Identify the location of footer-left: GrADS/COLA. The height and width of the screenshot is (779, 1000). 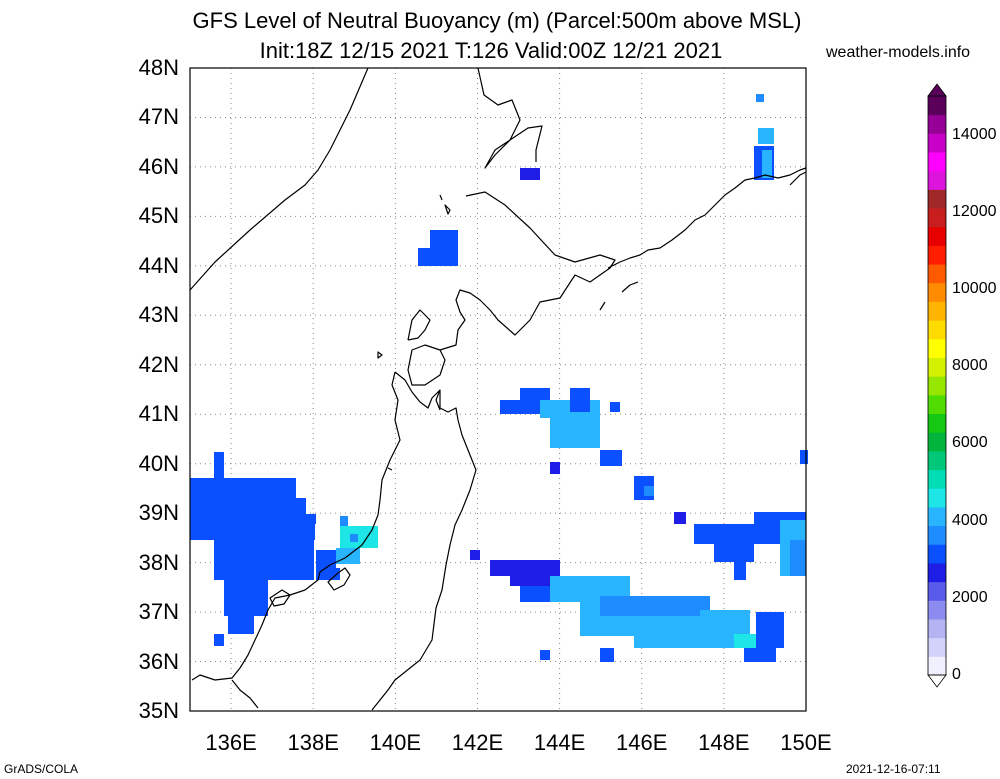
(41, 769).